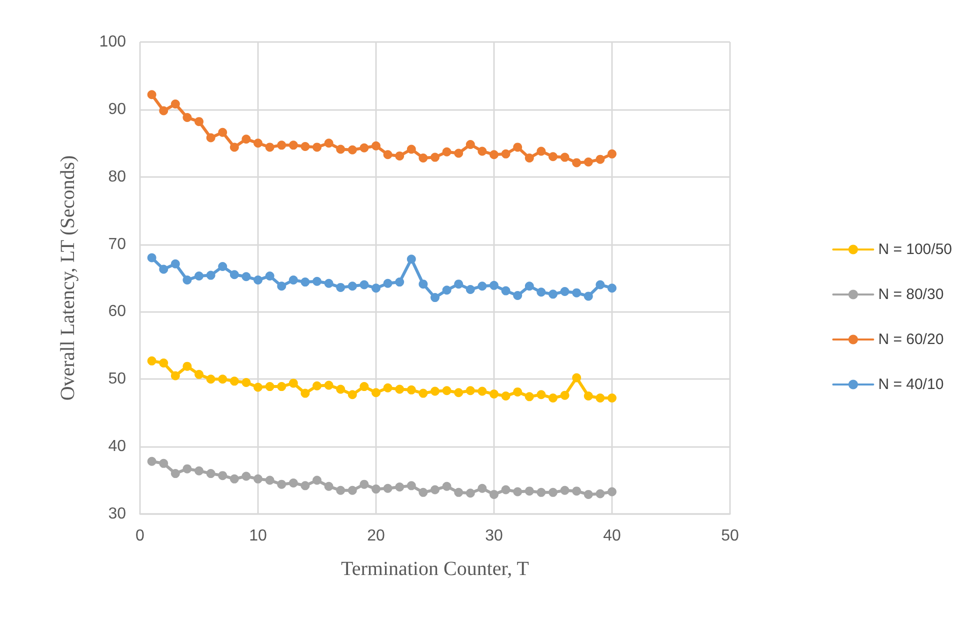 The image size is (975, 634). I want to click on x-tick-label: 30, so click(494, 536).